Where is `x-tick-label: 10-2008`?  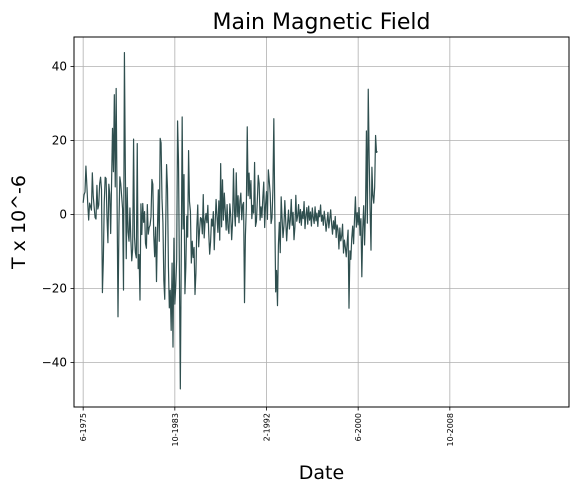 x-tick-label: 10-2008 is located at coordinates (450, 429).